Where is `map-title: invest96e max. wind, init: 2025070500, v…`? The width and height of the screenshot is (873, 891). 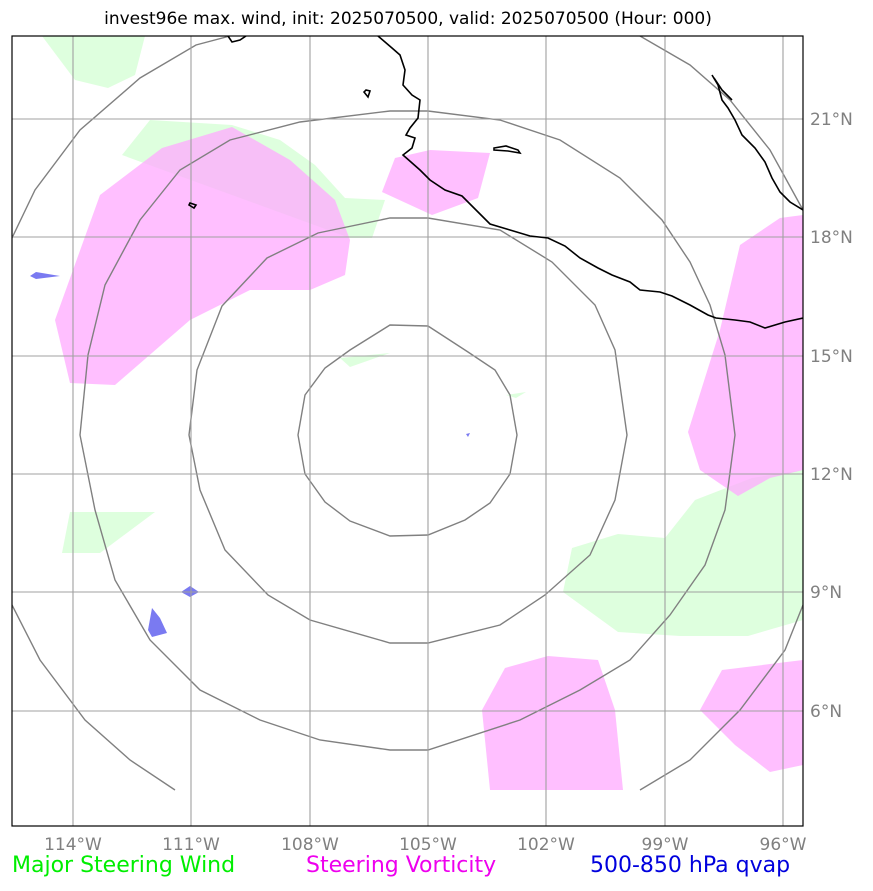
map-title: invest96e max. wind, init: 2025070500, v… is located at coordinates (408, 19).